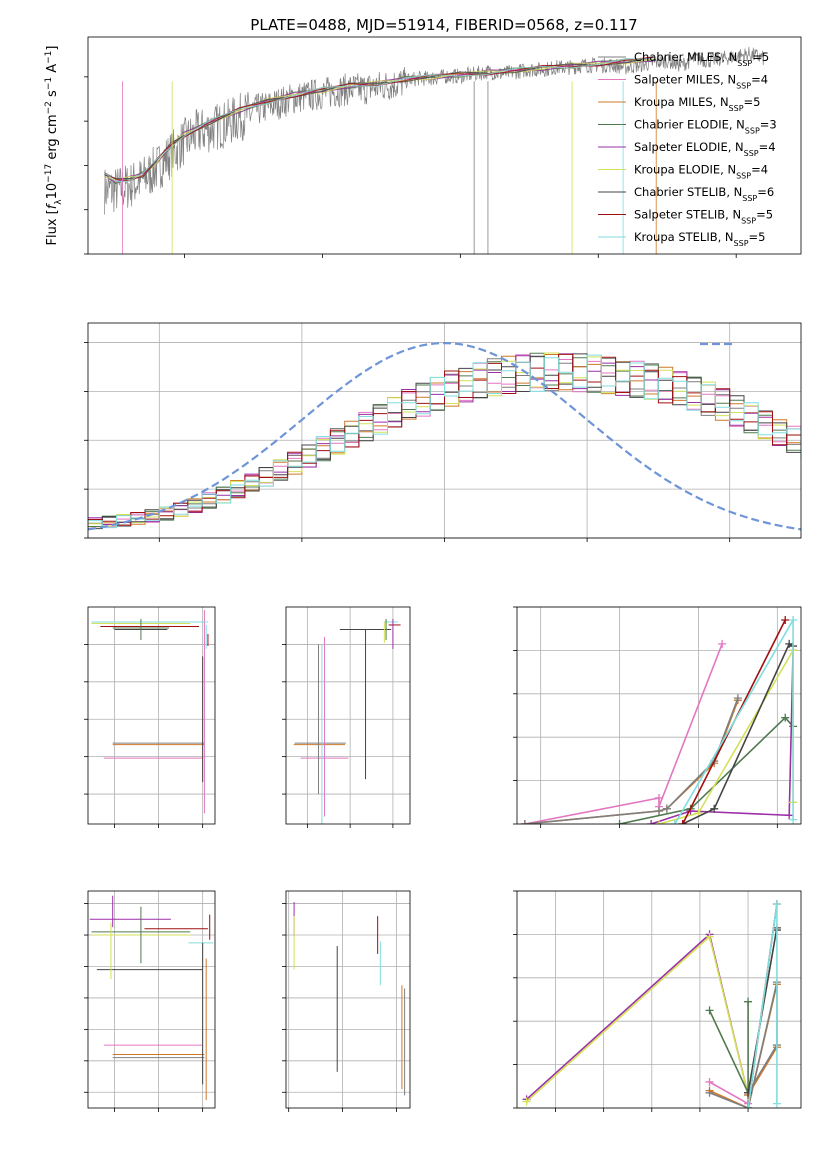  I want to click on legend-label: Chabrier MILES, NSSP=5, so click(701, 59).